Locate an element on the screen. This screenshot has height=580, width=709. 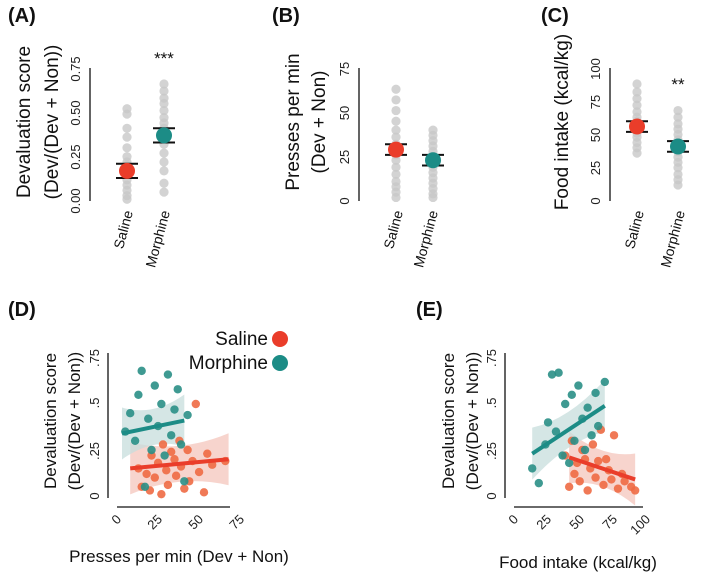
panel-d-ylabel-line1: Devaluation score is located at coordinates (50, 421).